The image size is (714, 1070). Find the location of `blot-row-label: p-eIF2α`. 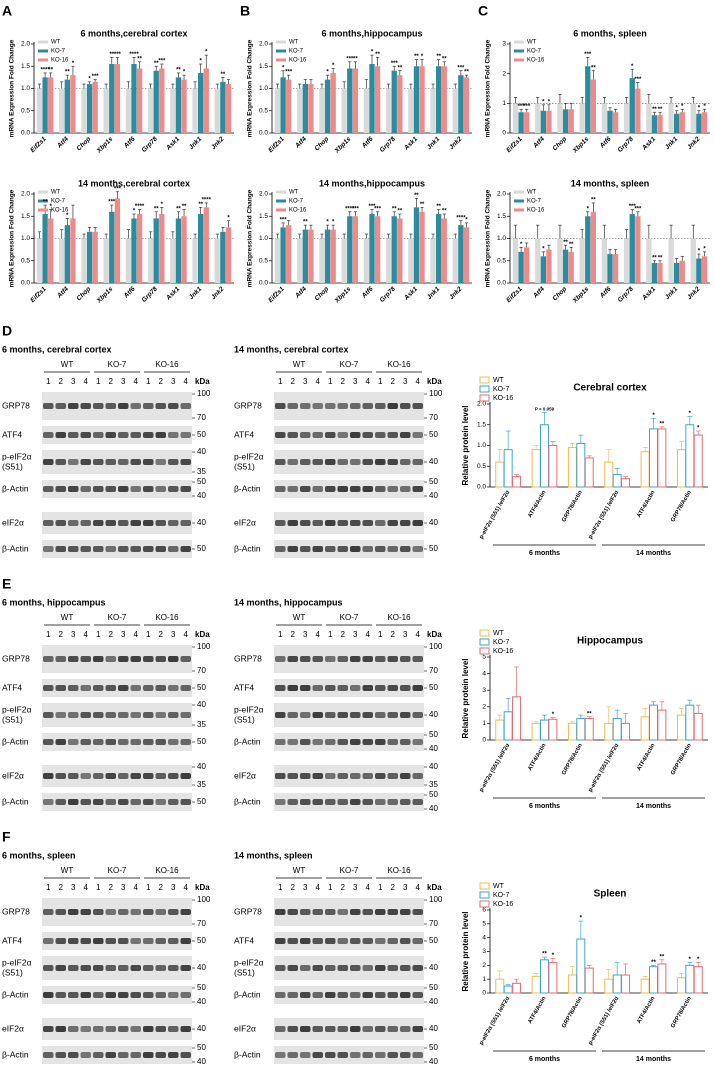

blot-row-label: p-eIF2α is located at coordinates (17, 709).